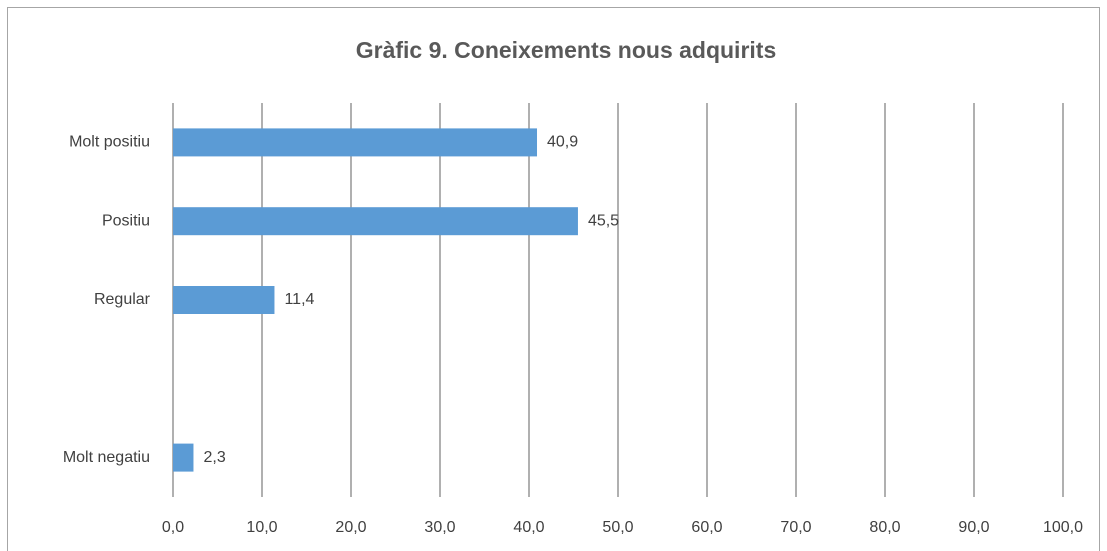  What do you see at coordinates (173, 527) in the screenshot?
I see `x-tick-label: 0,0` at bounding box center [173, 527].